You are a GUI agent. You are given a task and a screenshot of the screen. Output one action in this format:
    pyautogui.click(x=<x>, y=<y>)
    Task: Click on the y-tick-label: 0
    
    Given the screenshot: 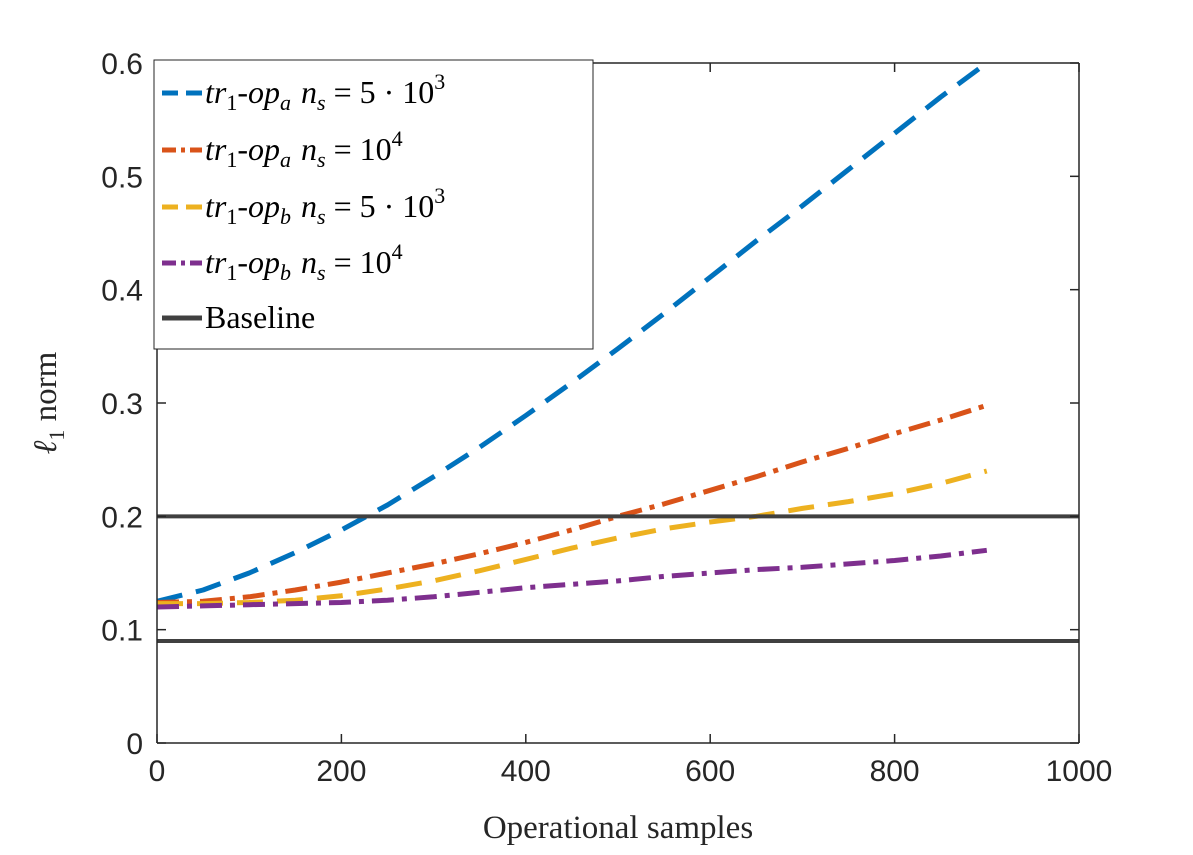 What is the action you would take?
    pyautogui.click(x=134, y=744)
    